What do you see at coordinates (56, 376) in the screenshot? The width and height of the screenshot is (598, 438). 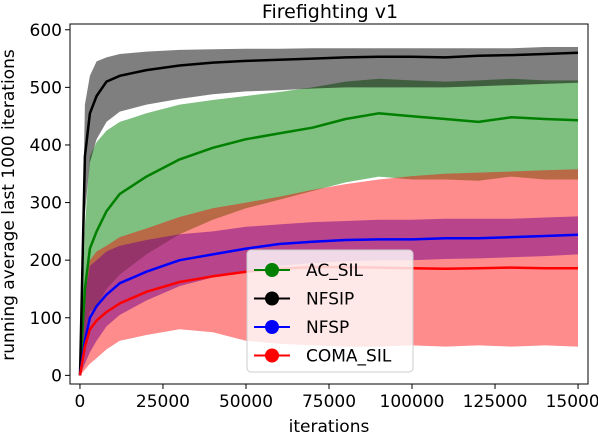 I see `y-tick-label: 0` at bounding box center [56, 376].